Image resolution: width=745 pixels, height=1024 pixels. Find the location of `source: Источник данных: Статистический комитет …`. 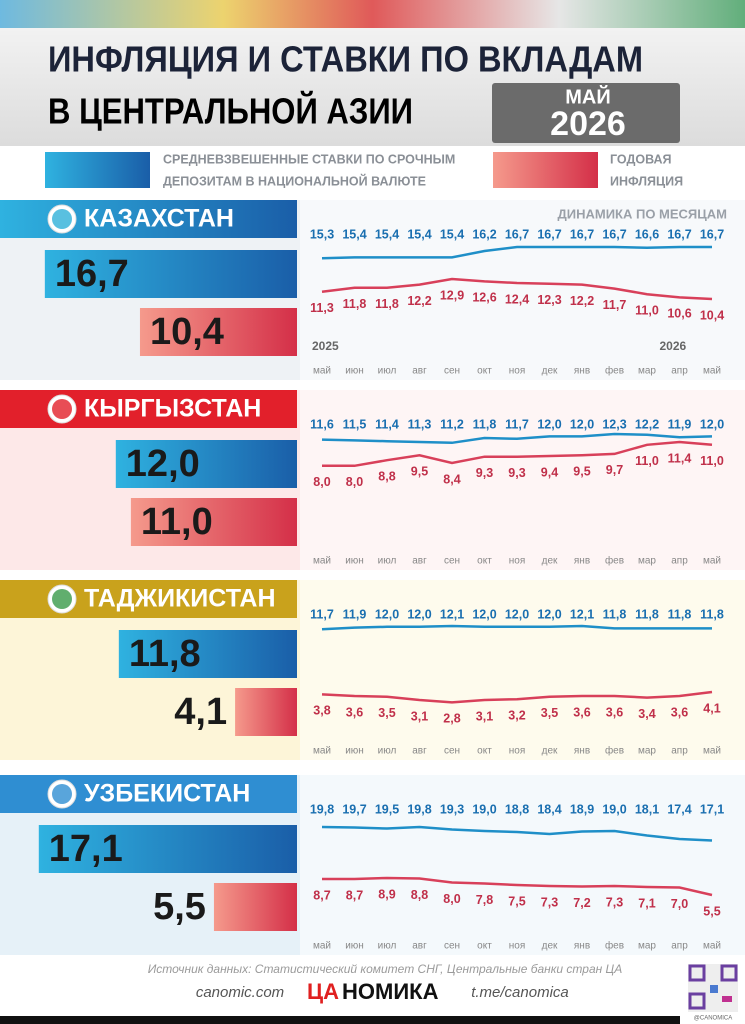

source: Источник данных: Статистический комитет … is located at coordinates (385, 969).